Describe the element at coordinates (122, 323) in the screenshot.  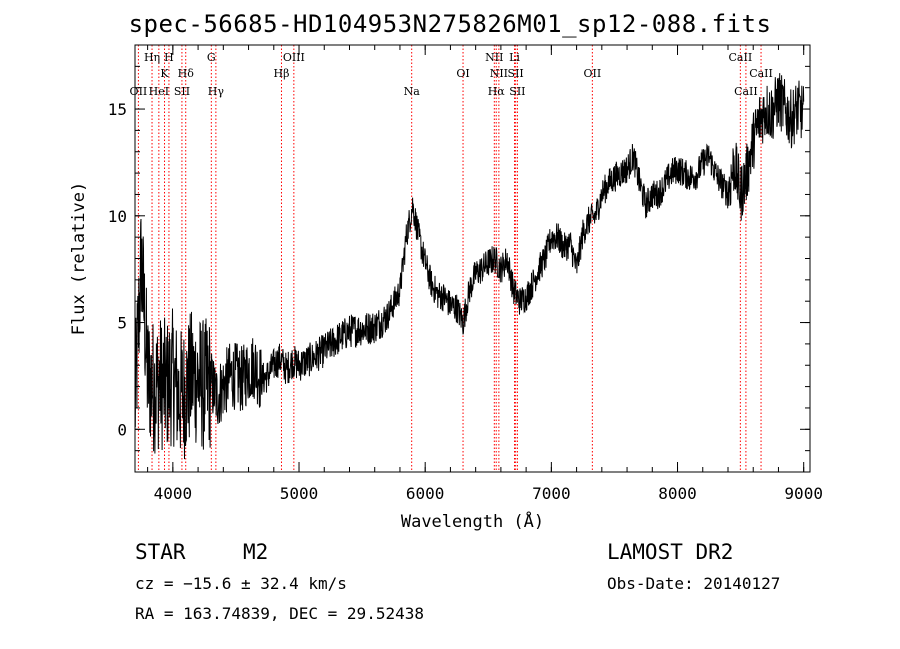
I see `y-tick-label: 5` at that location.